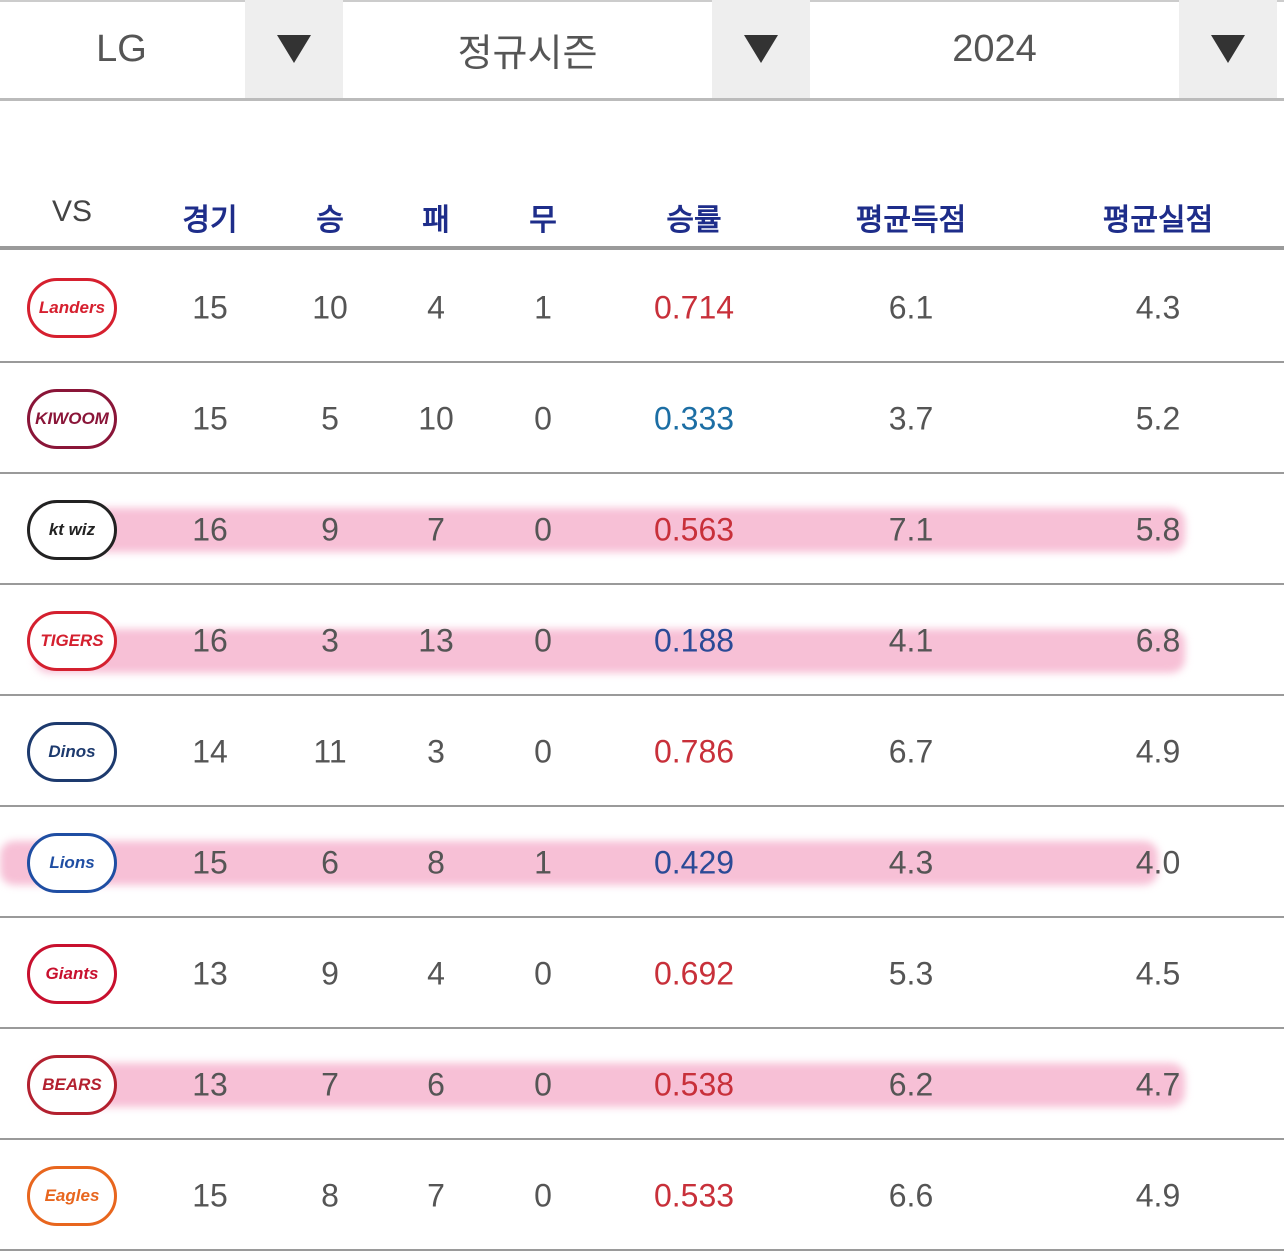 This screenshot has width=1284, height=1251. I want to click on cell: 0.333, so click(694, 418).